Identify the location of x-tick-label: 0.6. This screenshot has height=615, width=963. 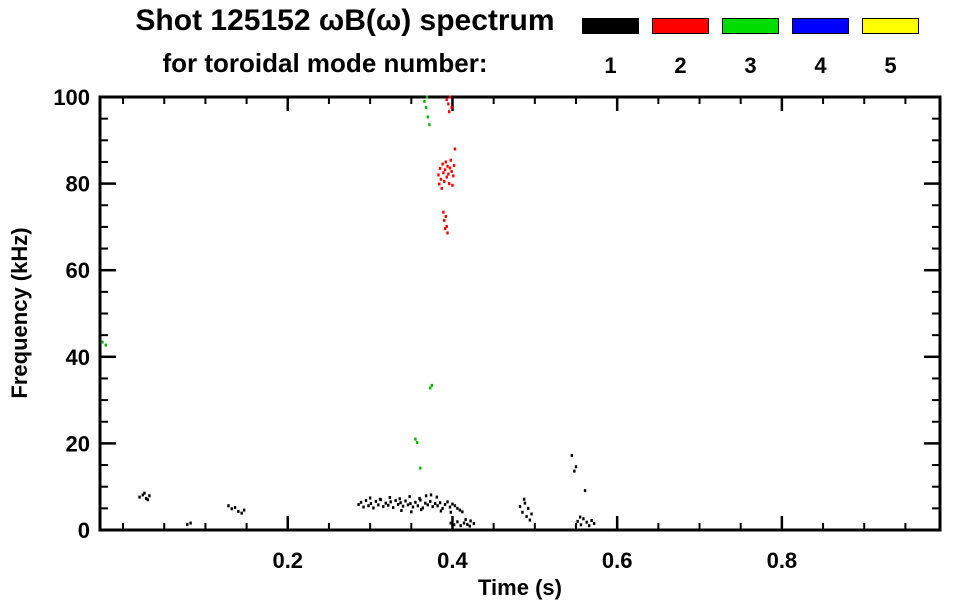
(617, 560).